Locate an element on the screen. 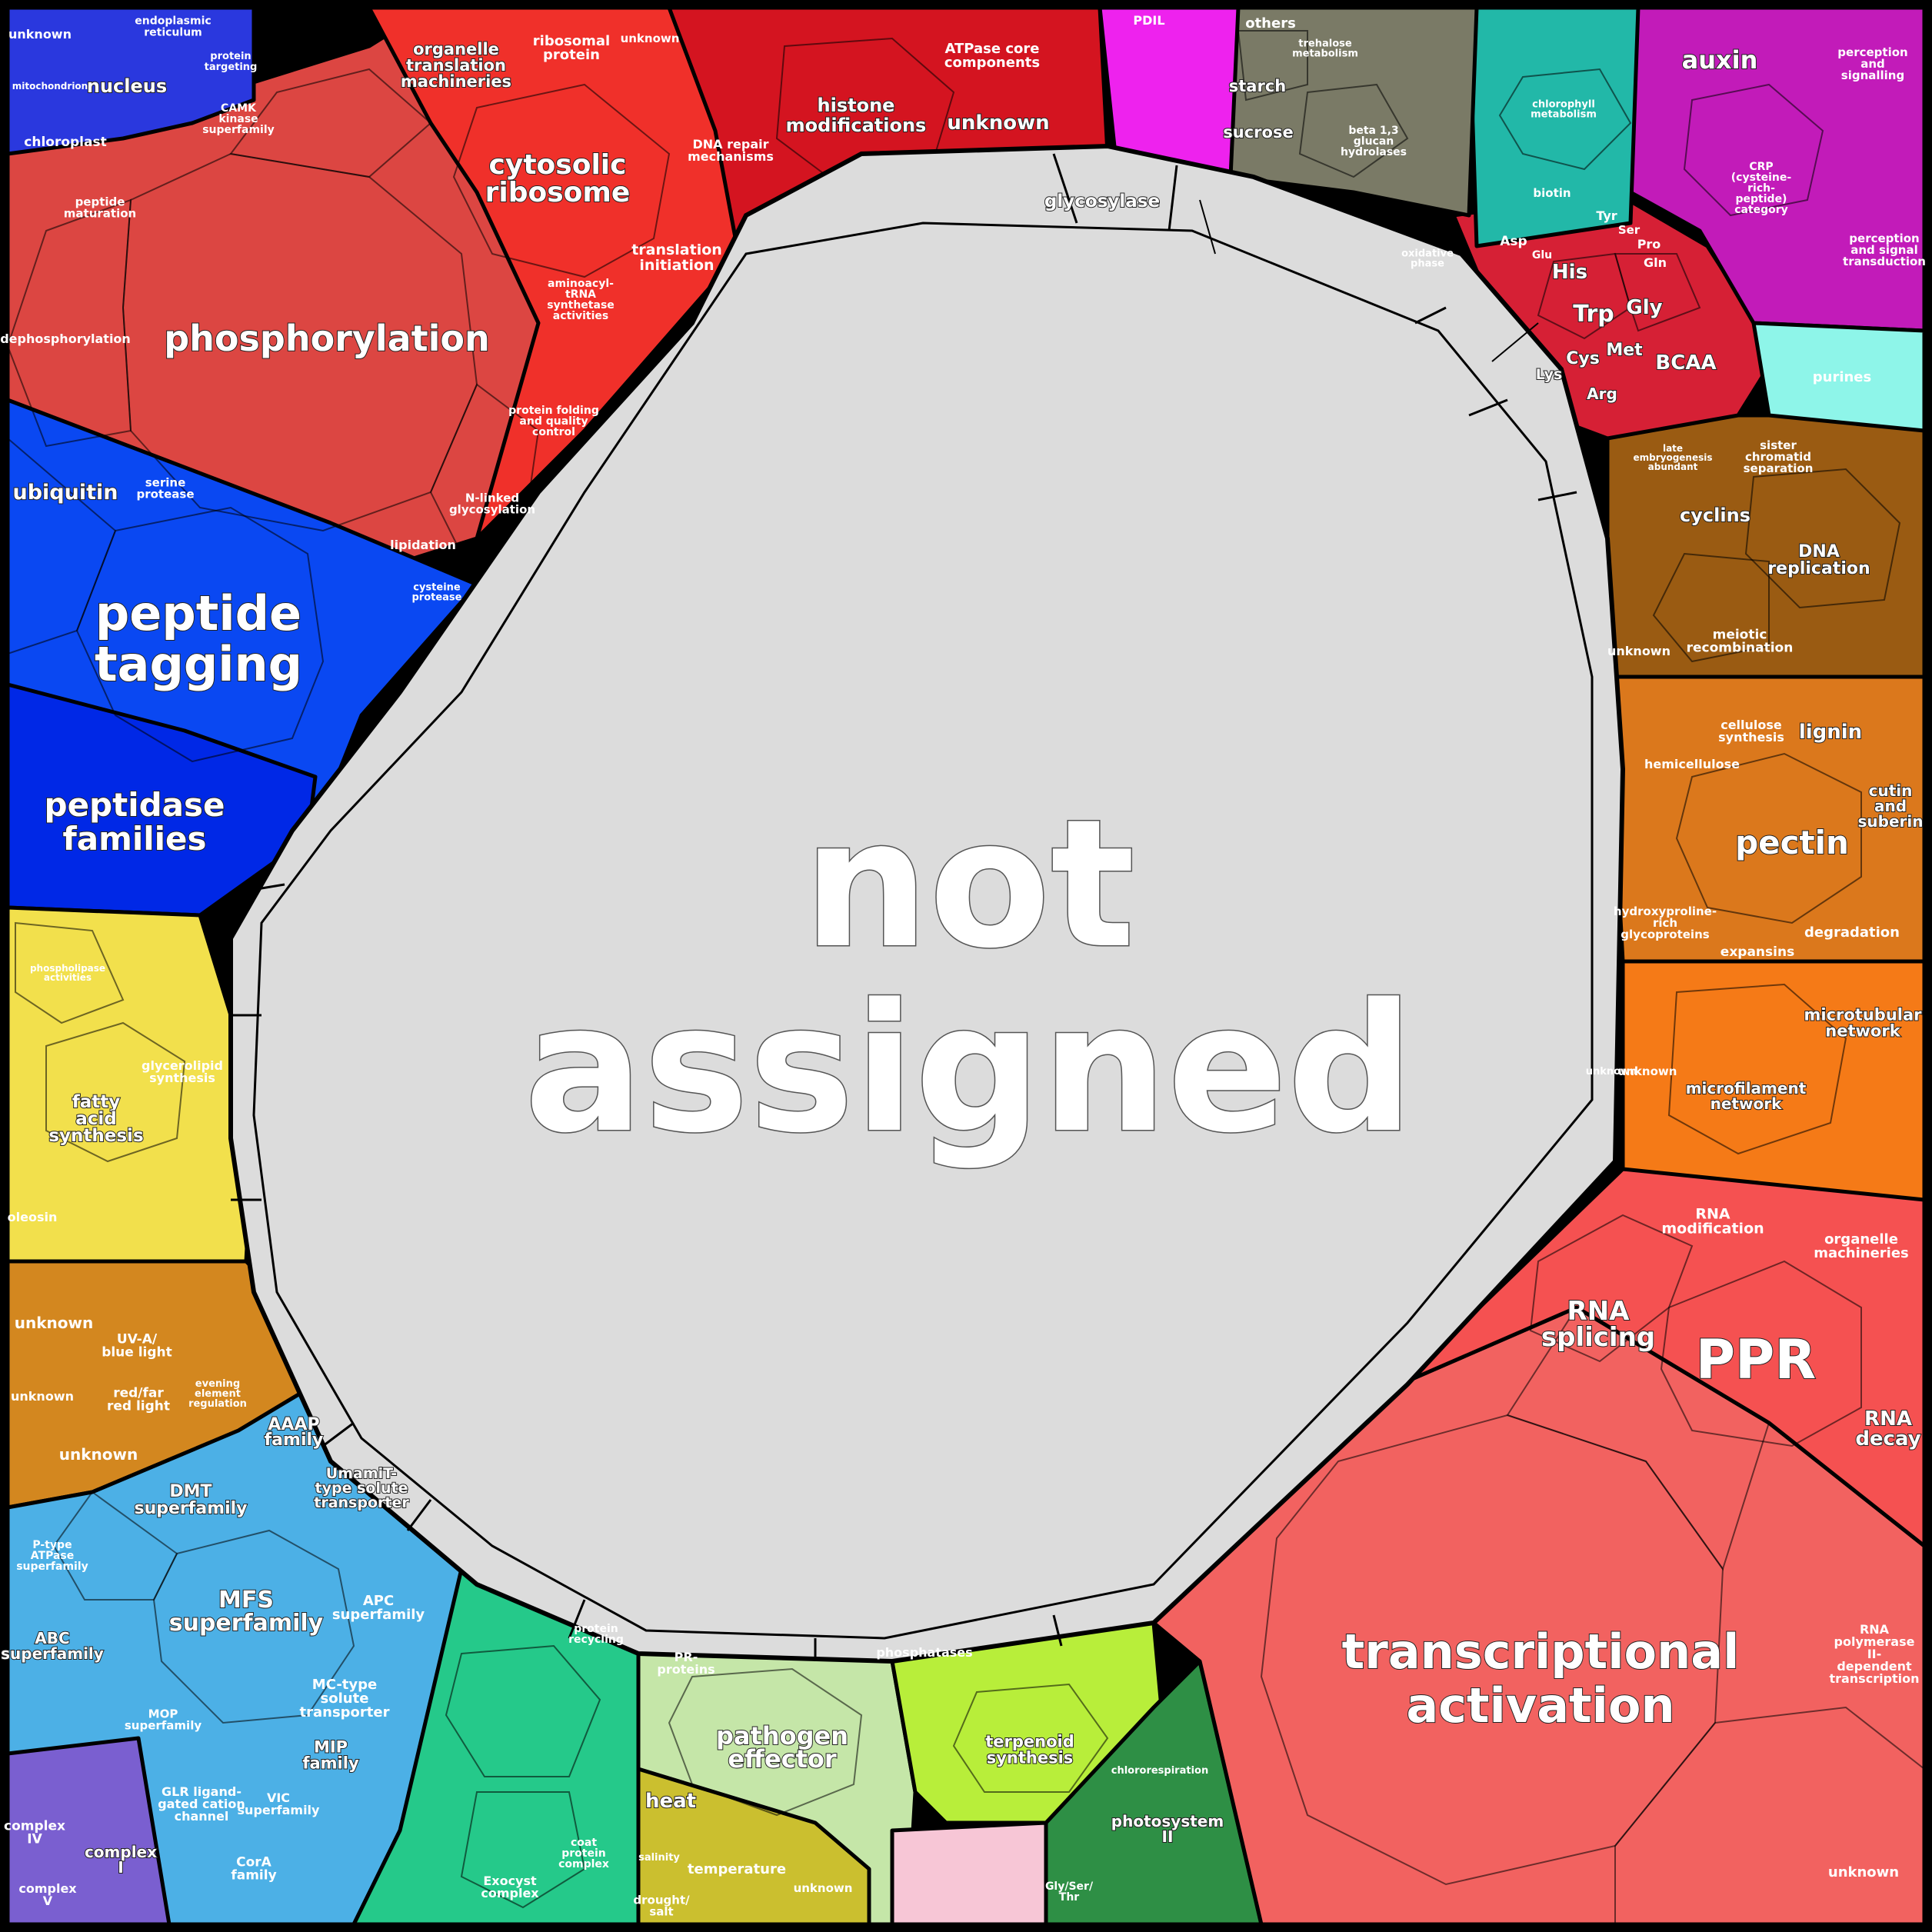 This screenshot has width=1932, height=1932. label-dmt-superfamily: DMT superfamily is located at coordinates (190, 1500).